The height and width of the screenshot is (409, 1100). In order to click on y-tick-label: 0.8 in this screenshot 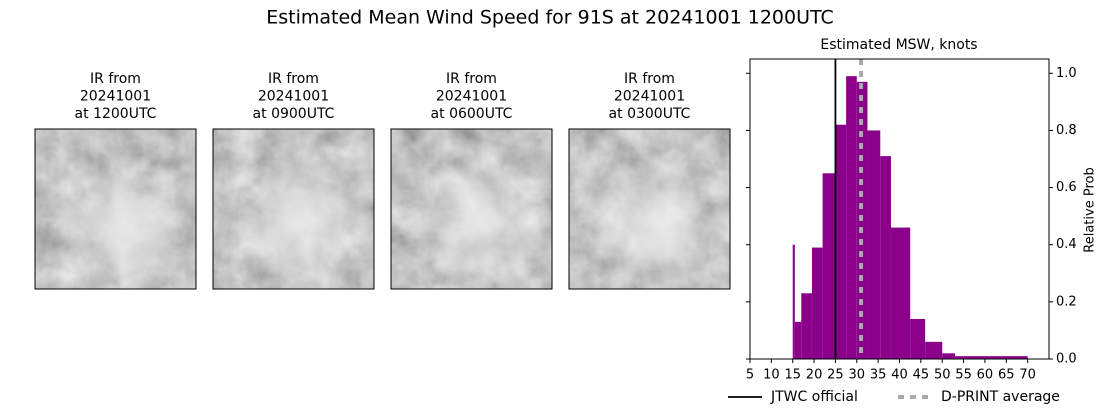, I will do `click(1066, 130)`.